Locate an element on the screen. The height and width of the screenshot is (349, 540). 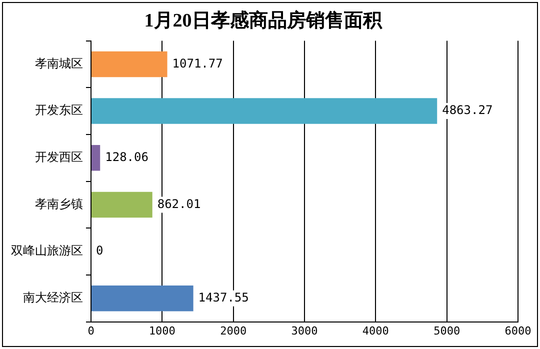
chart-title: 1月20日孝感商品房销售面积 is located at coordinates (263, 20).